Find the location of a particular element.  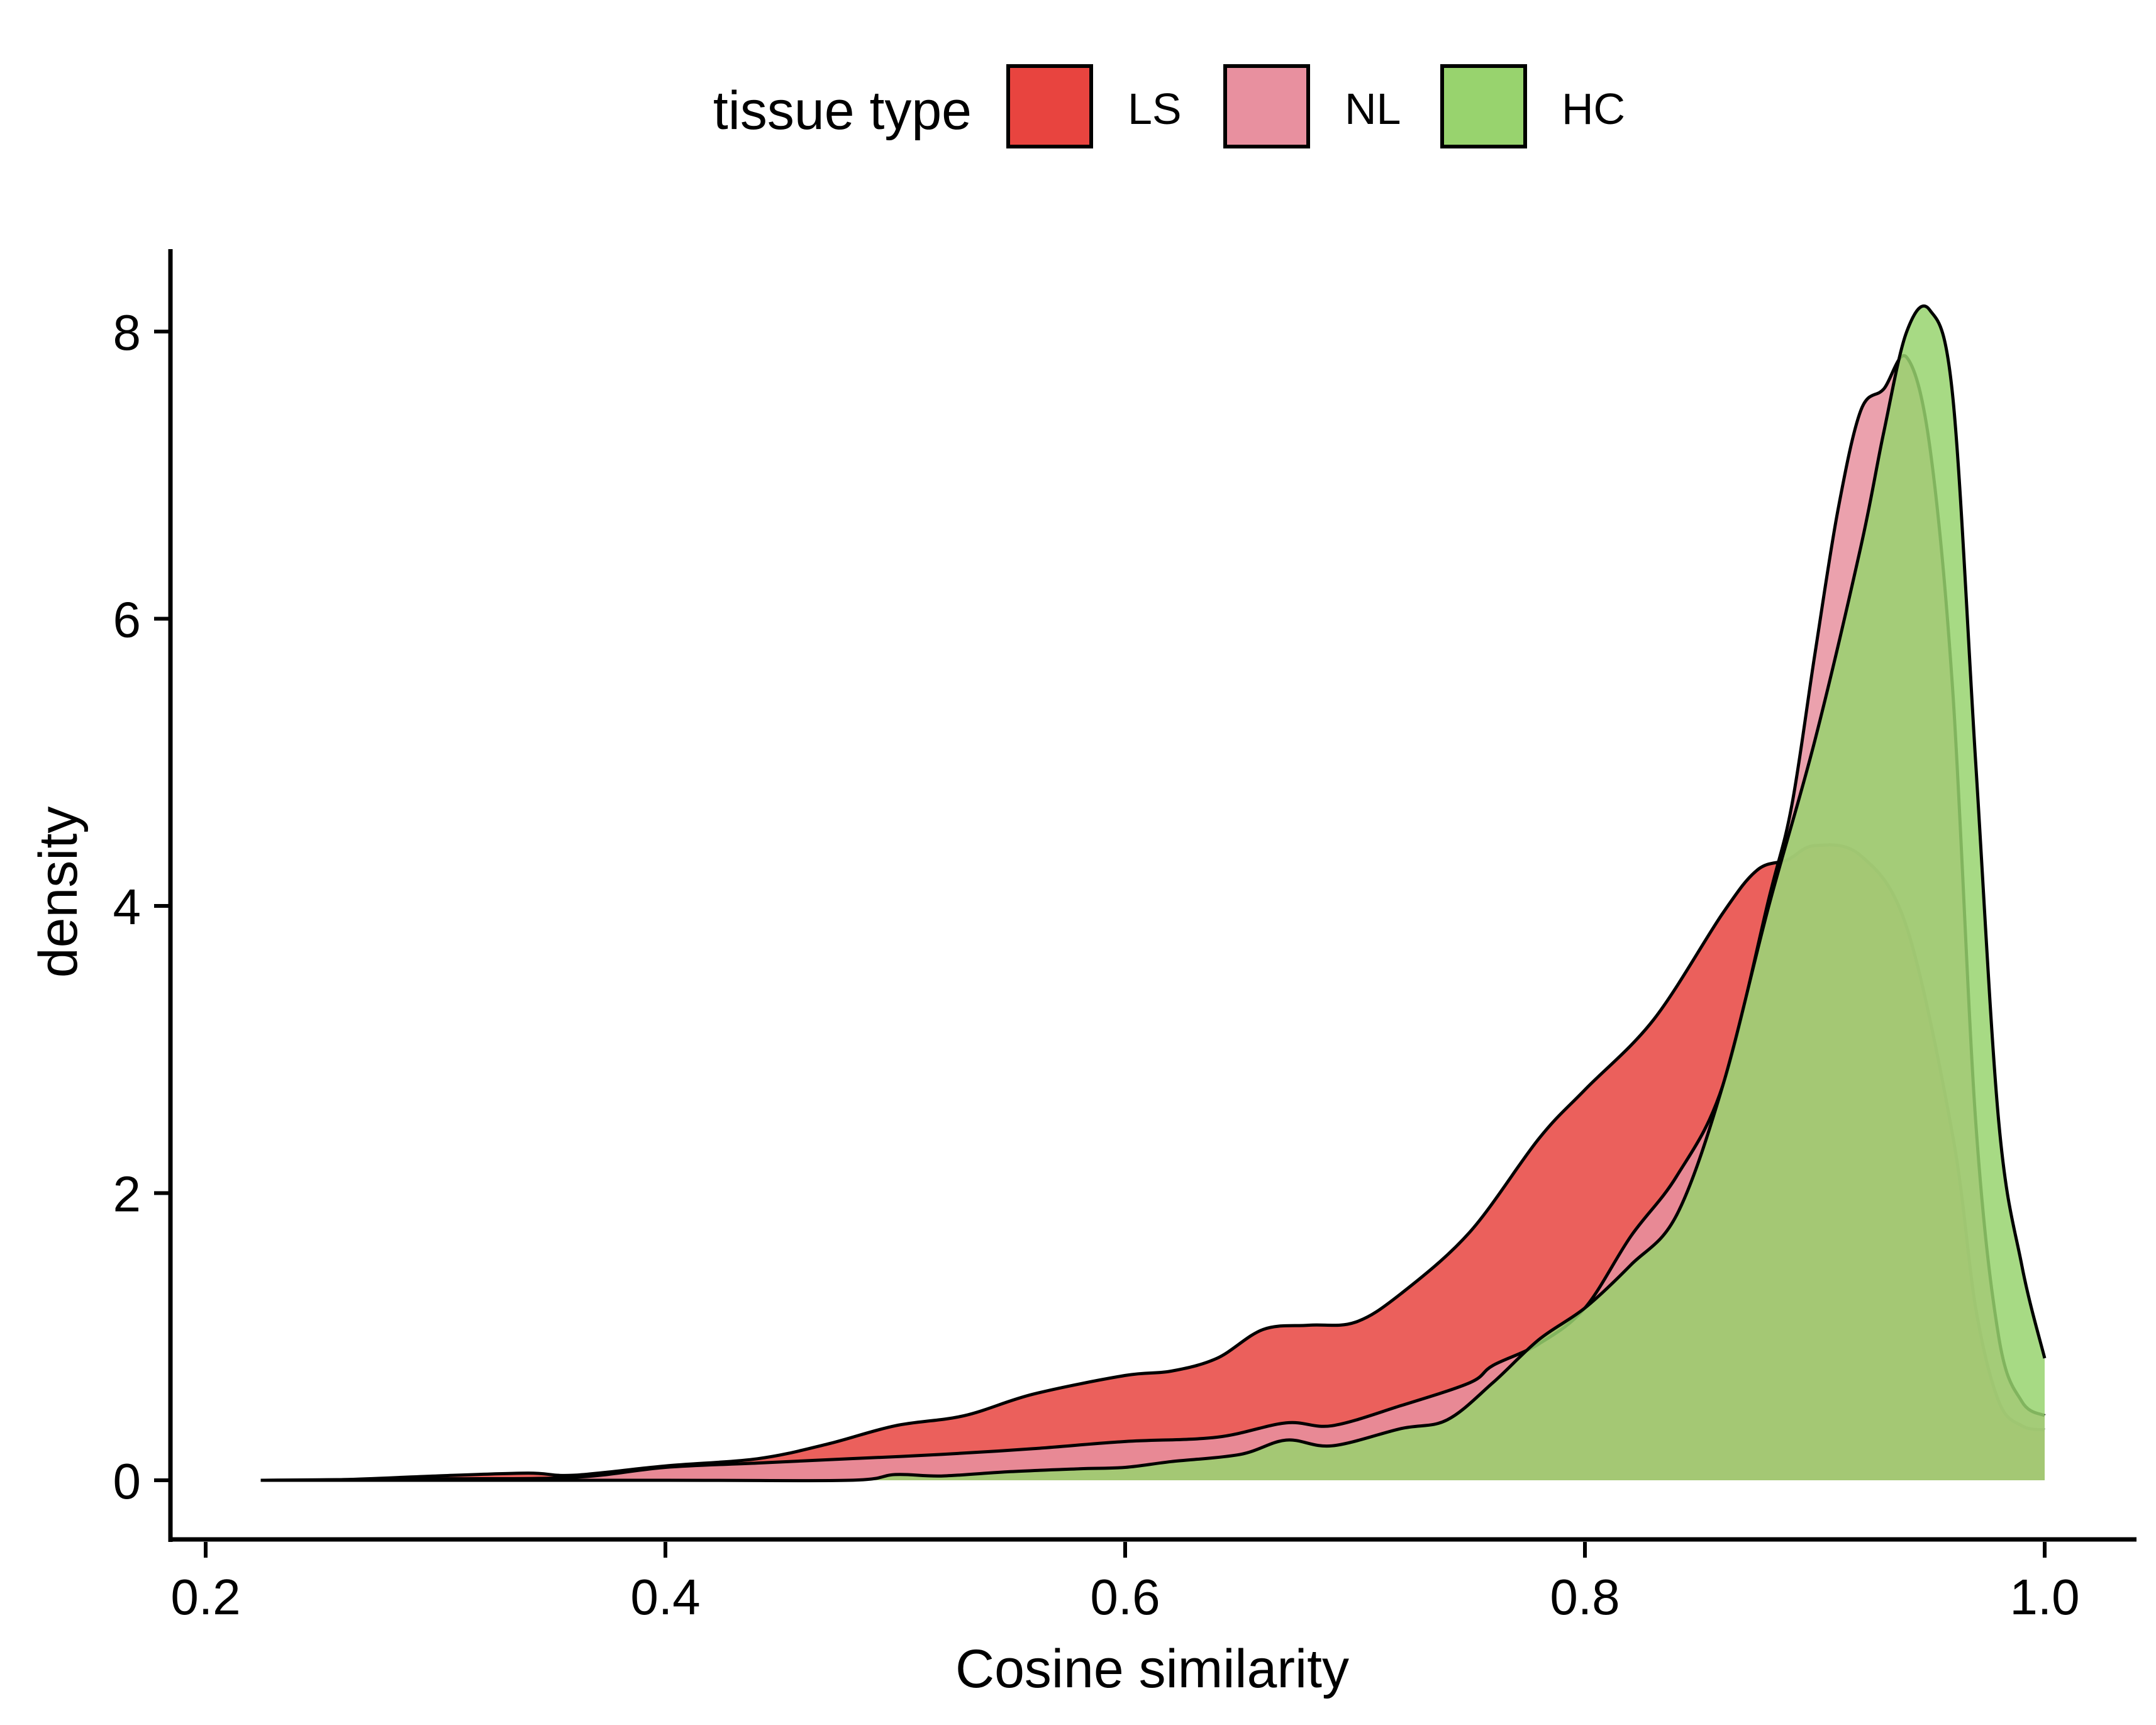

y-tick-label: 2 is located at coordinates (127, 1194).